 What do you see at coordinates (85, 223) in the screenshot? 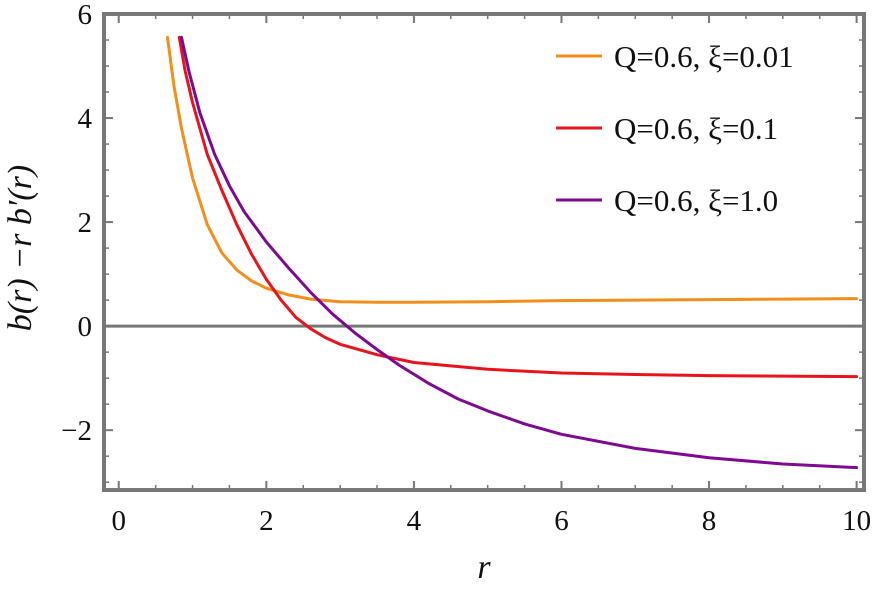
I see `y-tick-label: 2` at bounding box center [85, 223].